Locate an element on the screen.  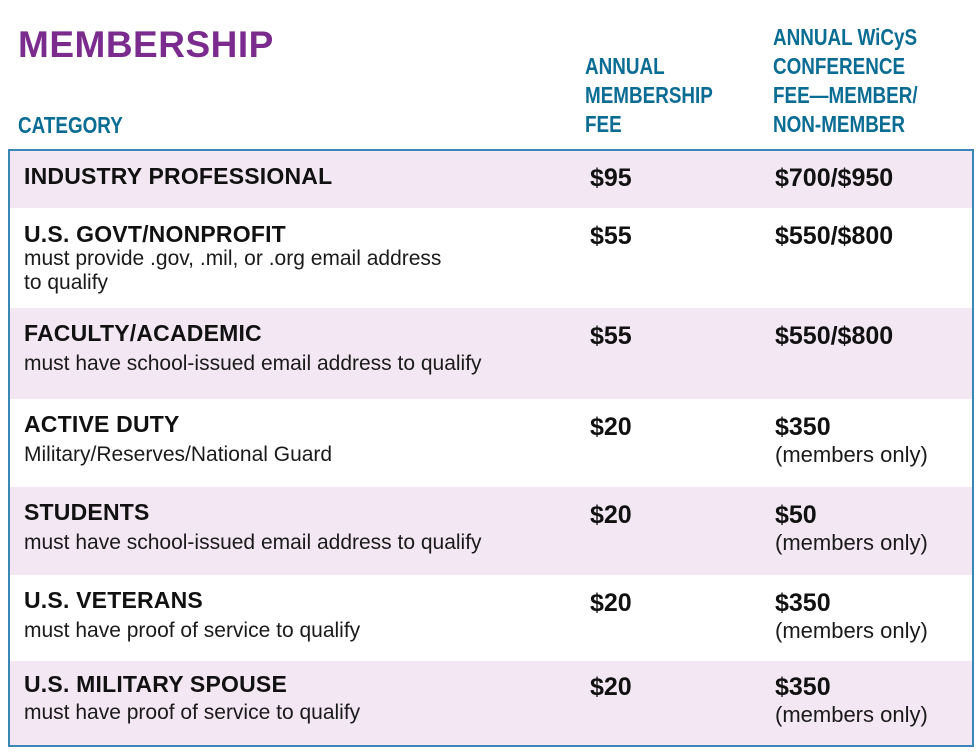
column-header-line: ANNUAL is located at coordinates (625, 66).